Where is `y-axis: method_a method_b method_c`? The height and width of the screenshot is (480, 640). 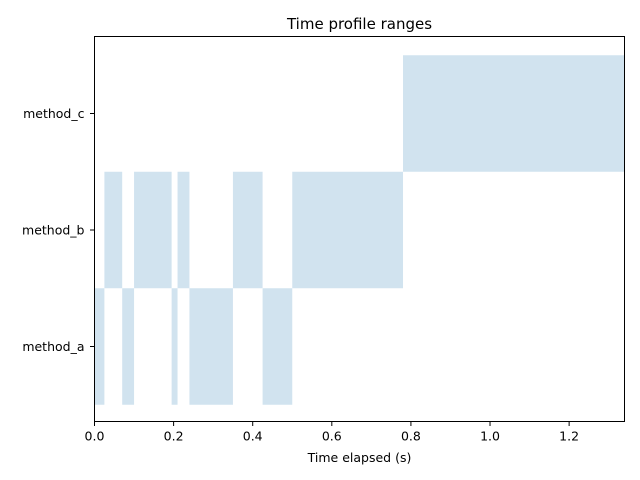 y-axis: method_a method_b method_c is located at coordinates (58, 230).